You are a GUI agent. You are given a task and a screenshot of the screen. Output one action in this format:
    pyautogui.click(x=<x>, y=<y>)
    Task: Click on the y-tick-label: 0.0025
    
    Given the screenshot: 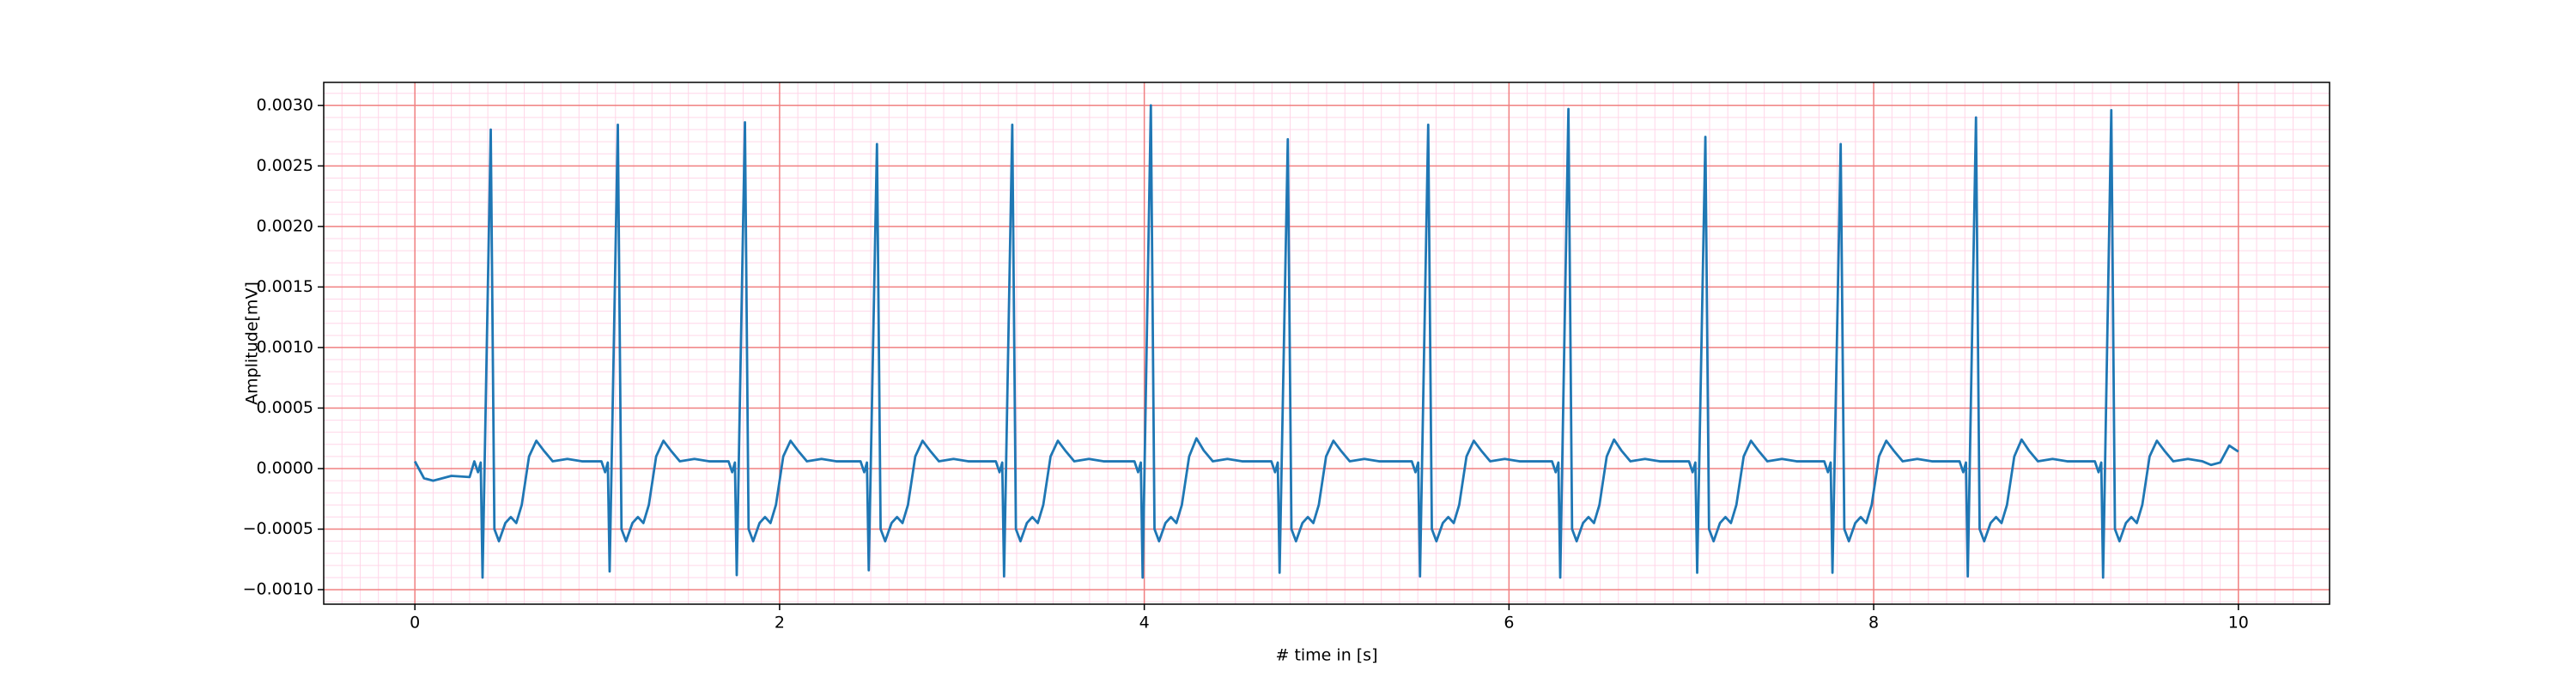 What is the action you would take?
    pyautogui.click(x=285, y=165)
    